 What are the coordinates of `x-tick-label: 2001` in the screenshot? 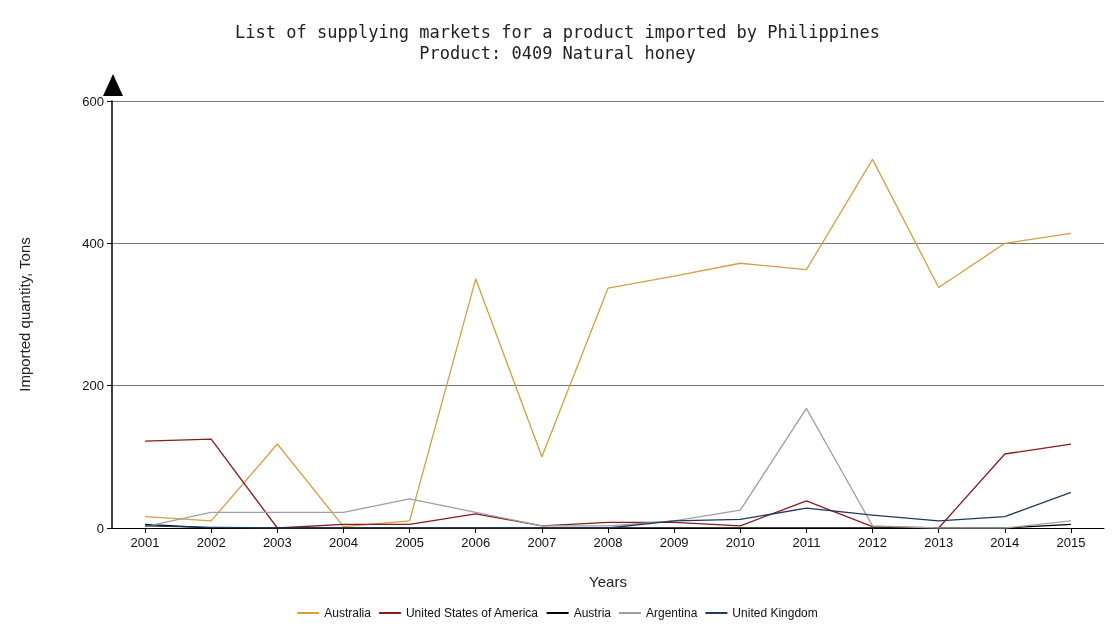 It's located at (145, 542).